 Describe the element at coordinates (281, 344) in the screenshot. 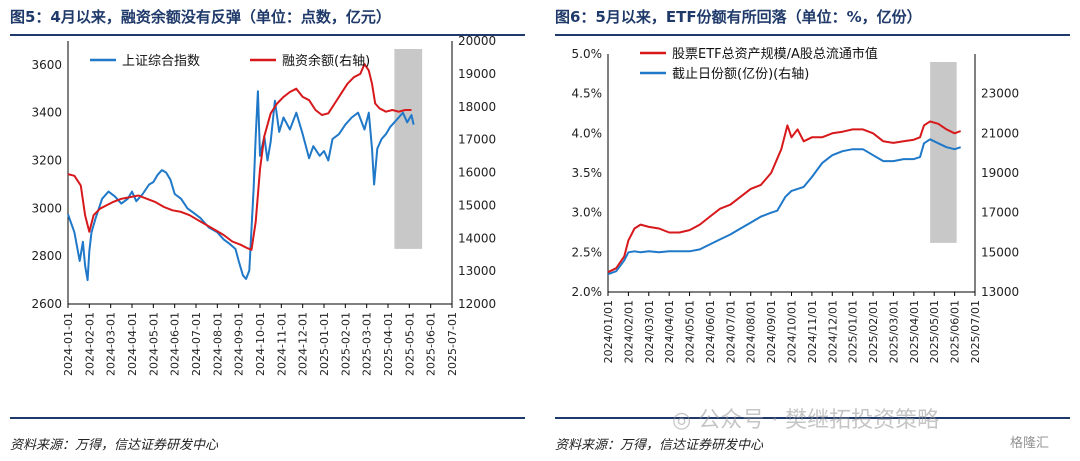

I see `x-tick-label: 2024-11-01` at that location.